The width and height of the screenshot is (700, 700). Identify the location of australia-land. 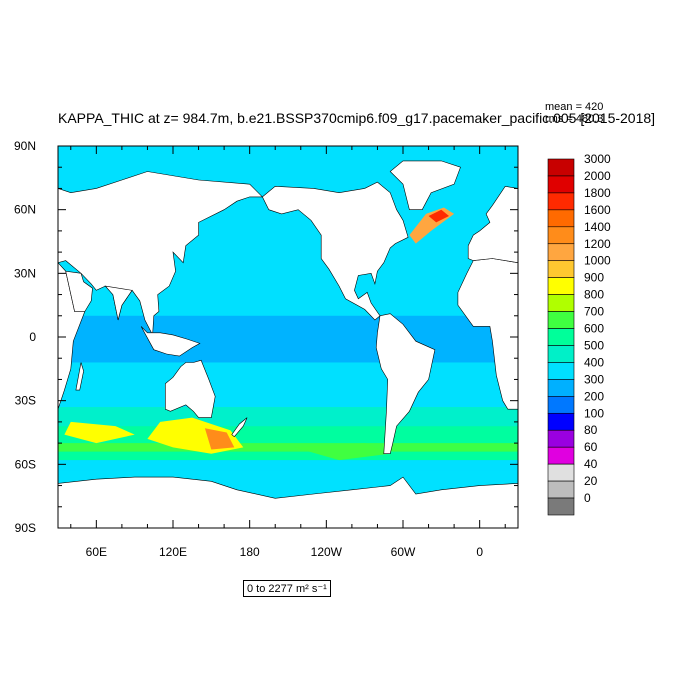
(190, 388).